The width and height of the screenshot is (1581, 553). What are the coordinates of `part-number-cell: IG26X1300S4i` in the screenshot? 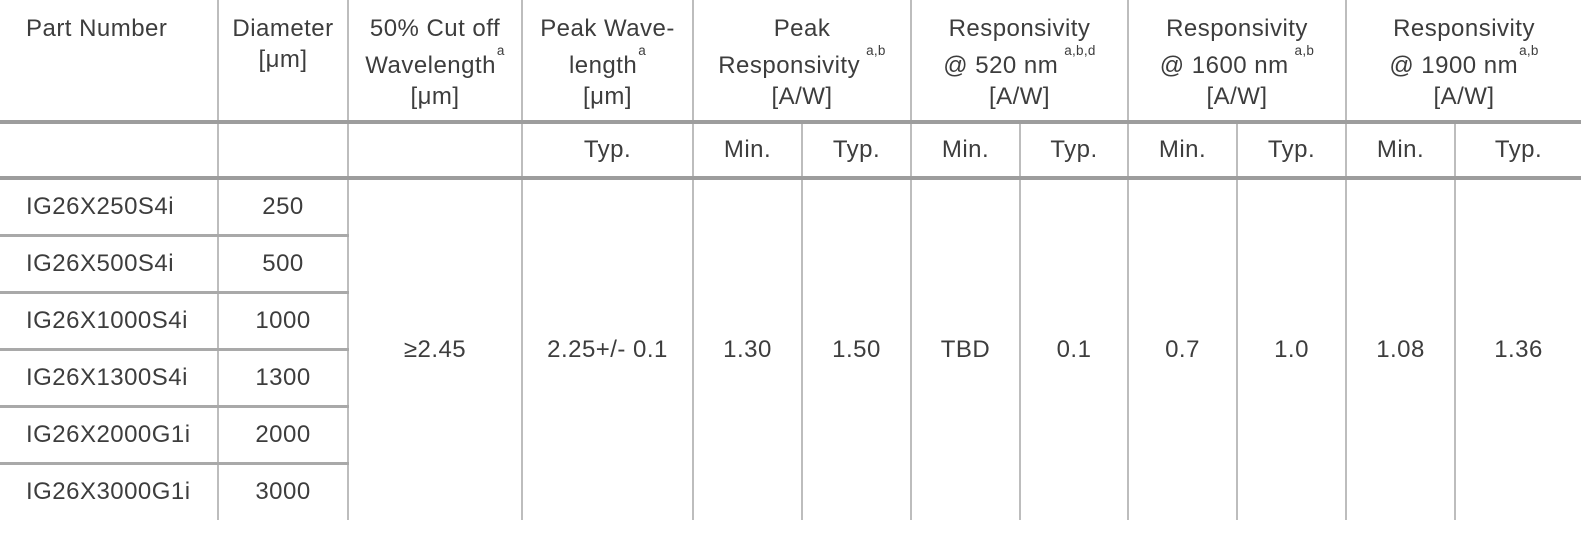 It's located at (109, 378).